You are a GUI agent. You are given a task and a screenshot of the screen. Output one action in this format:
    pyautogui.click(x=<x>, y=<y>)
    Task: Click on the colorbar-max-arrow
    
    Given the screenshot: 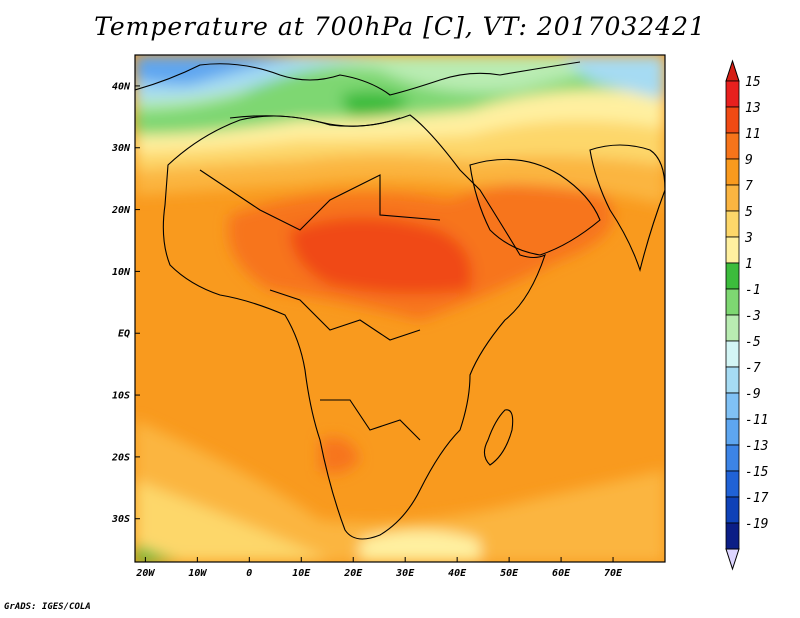 What is the action you would take?
    pyautogui.click(x=732, y=70)
    